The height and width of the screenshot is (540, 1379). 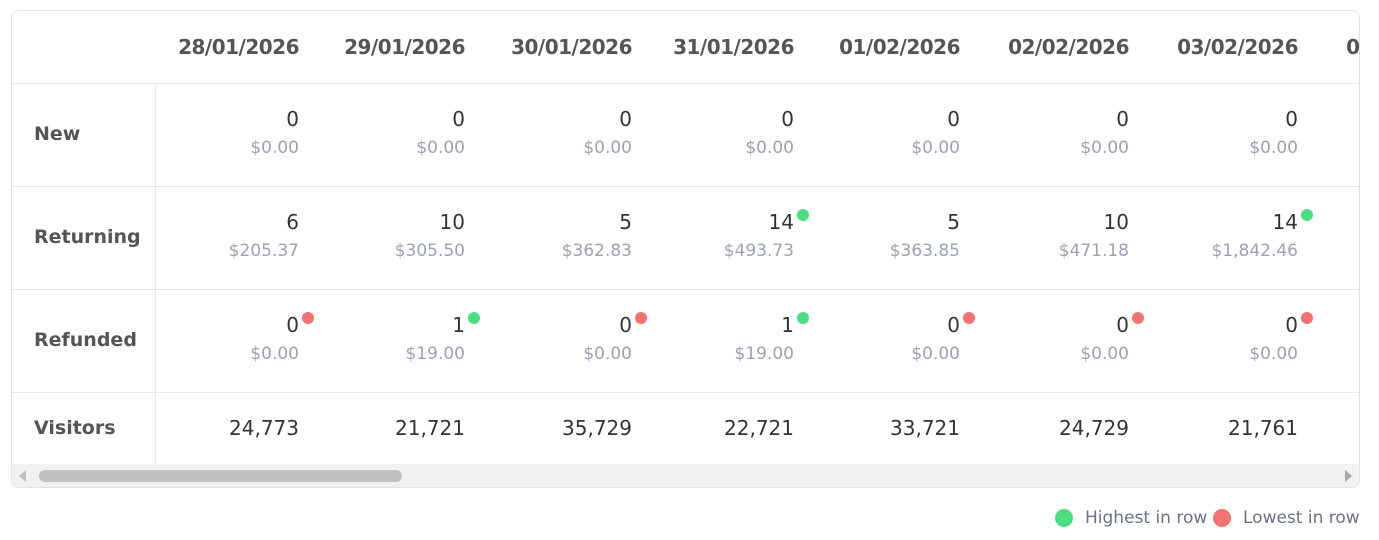 What do you see at coordinates (75, 428) in the screenshot?
I see `row-label: Visitors` at bounding box center [75, 428].